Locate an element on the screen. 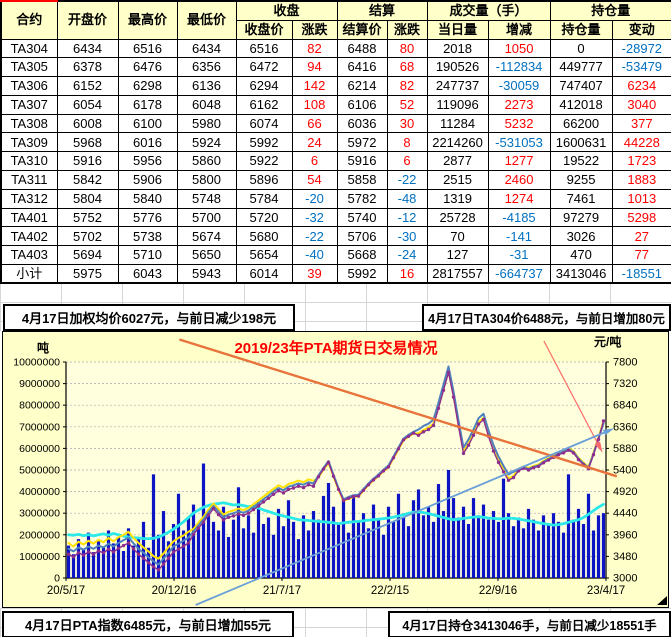  cell-oi: 470 is located at coordinates (581, 255).